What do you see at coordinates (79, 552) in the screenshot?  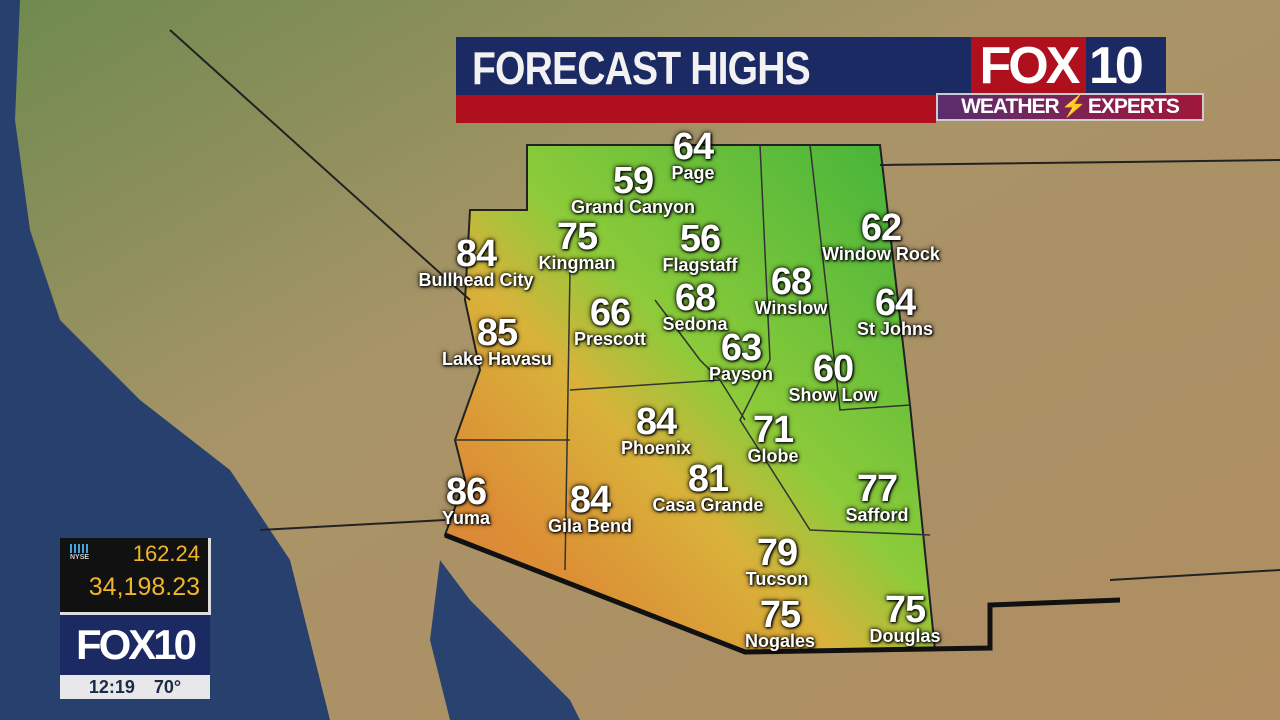 I see `nyse-logo: NYSE` at bounding box center [79, 552].